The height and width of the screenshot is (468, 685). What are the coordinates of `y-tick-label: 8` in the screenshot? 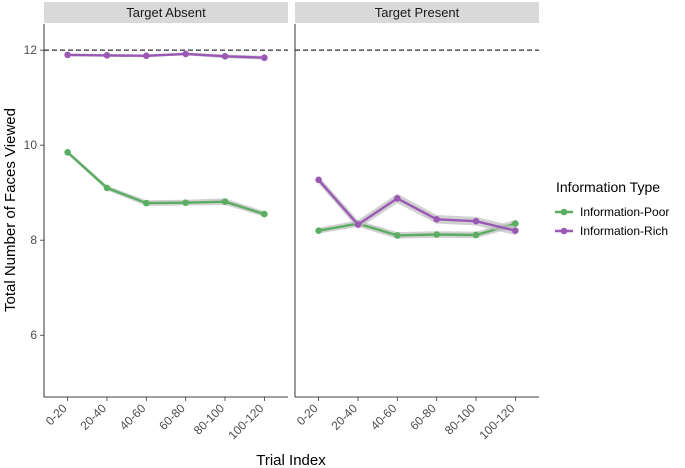 It's located at (33, 240).